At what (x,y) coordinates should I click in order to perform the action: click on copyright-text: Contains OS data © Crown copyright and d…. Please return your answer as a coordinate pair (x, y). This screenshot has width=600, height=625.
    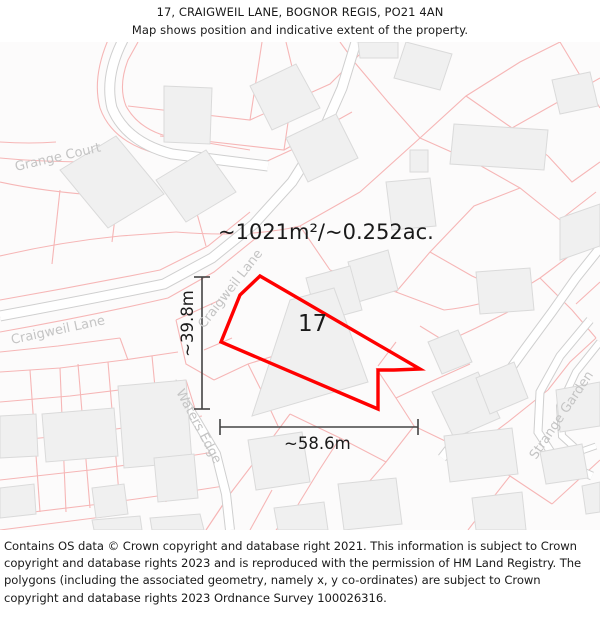
    Looking at the image, I should click on (293, 572).